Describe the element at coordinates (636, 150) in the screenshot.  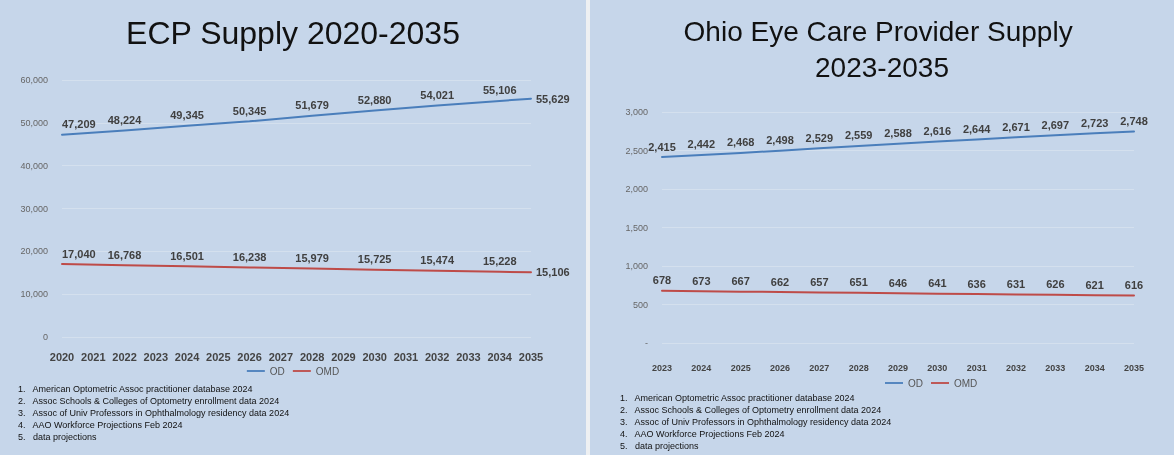
I see `y-tick-label: 2,500` at that location.